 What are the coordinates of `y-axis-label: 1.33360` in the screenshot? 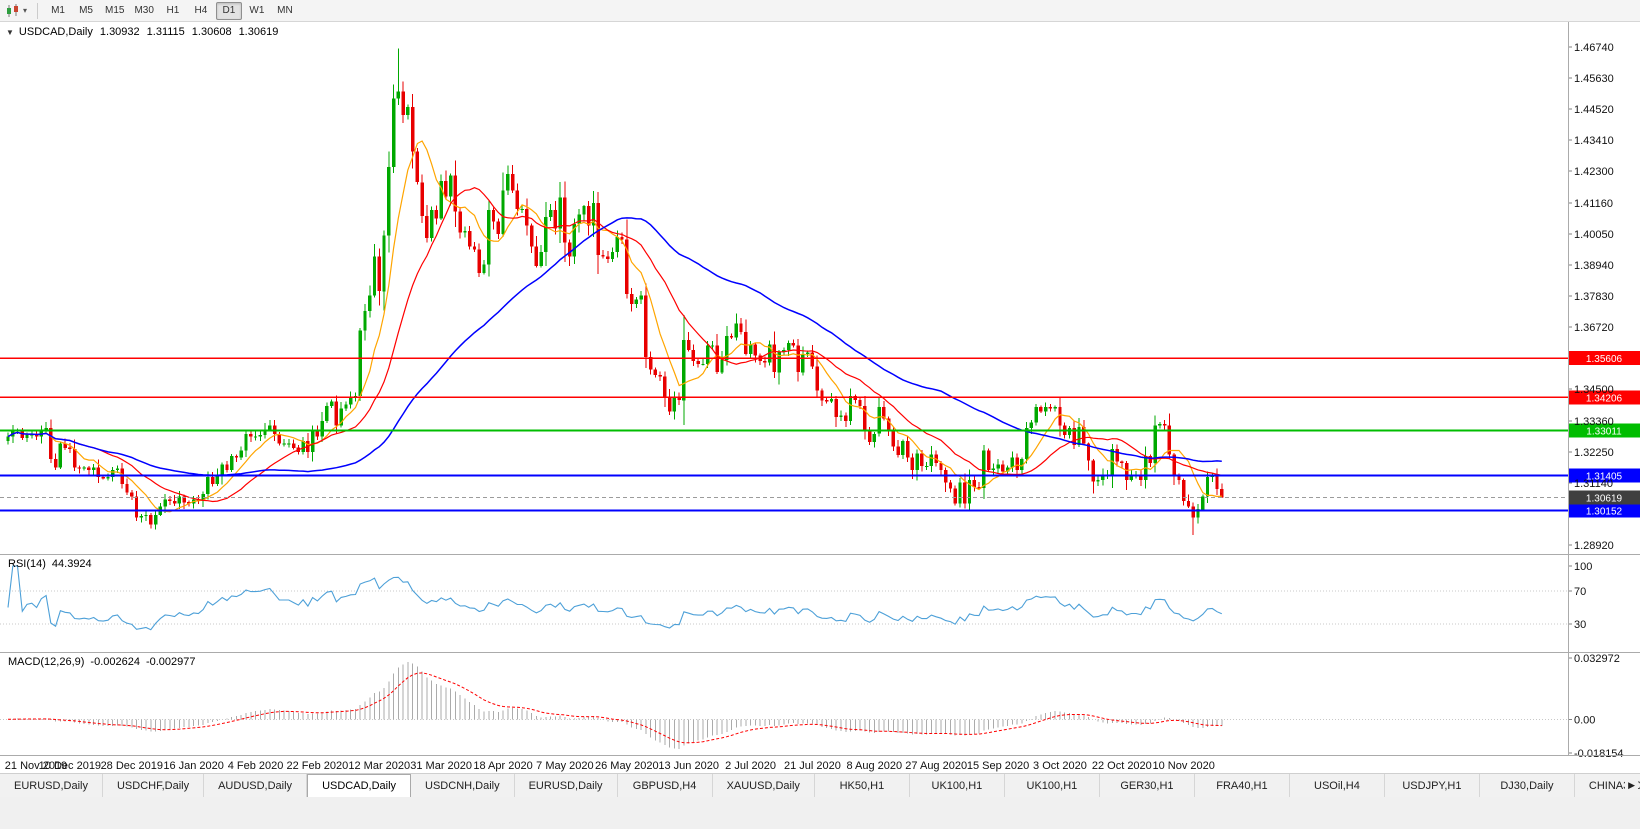 It's located at (1594, 422).